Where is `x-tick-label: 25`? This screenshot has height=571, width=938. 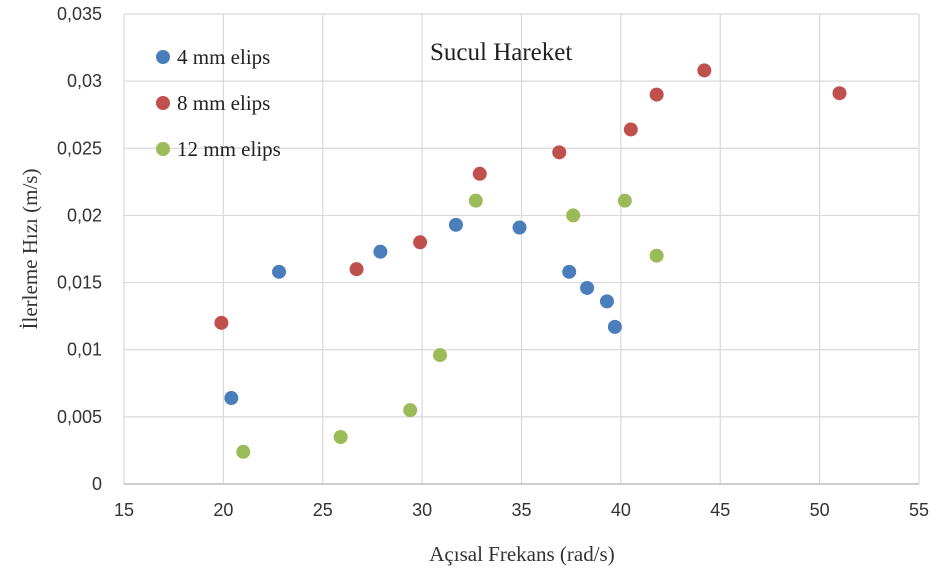
x-tick-label: 25 is located at coordinates (323, 510).